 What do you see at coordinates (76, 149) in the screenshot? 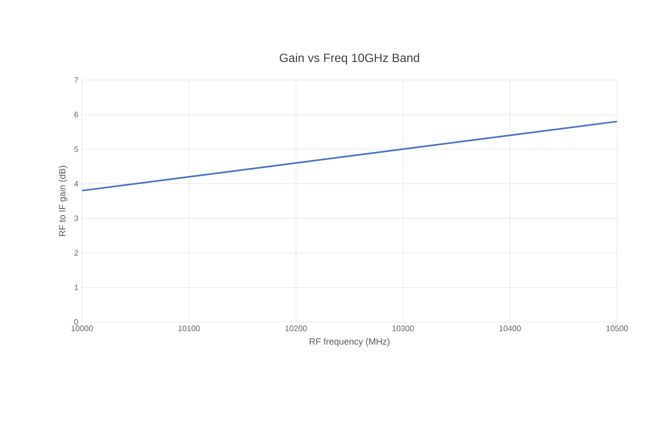
I see `y-tick-label: 5` at bounding box center [76, 149].